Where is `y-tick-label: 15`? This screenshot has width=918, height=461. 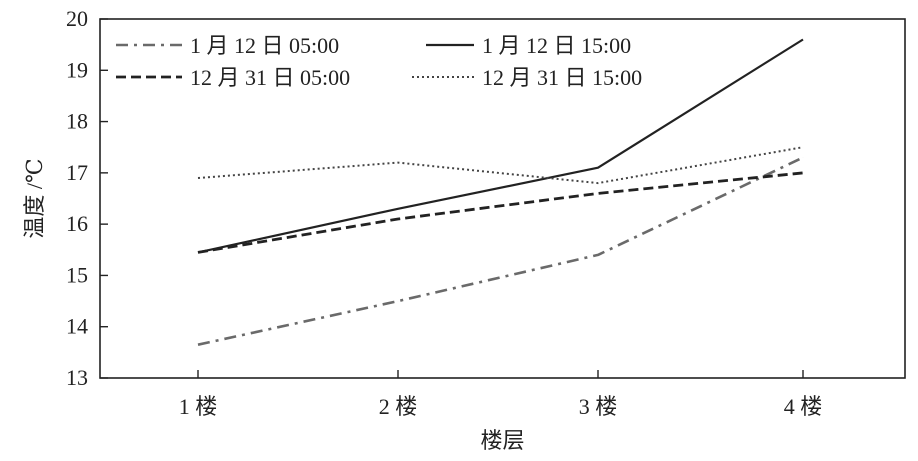
y-tick-label: 15 is located at coordinates (77, 274).